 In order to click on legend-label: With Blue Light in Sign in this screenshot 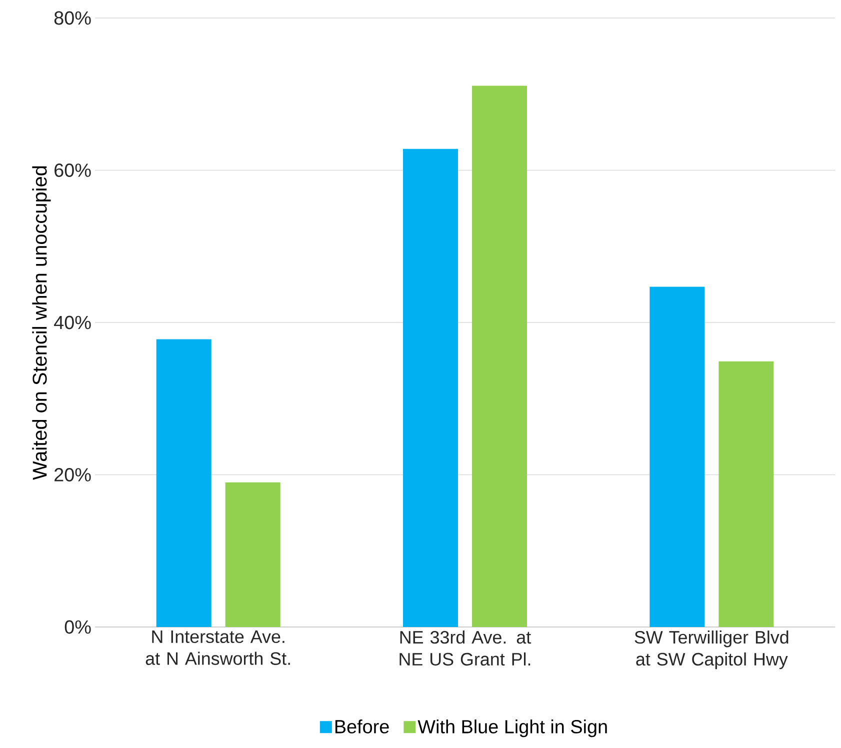, I will do `click(512, 728)`.